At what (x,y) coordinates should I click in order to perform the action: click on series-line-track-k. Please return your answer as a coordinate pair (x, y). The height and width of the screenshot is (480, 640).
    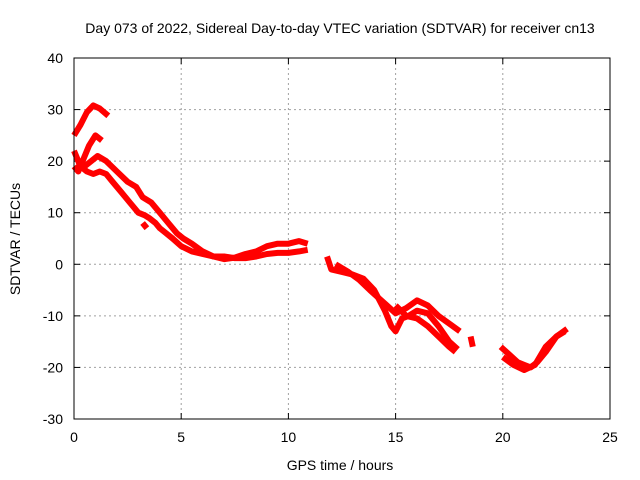
    Looking at the image, I should click on (534, 350).